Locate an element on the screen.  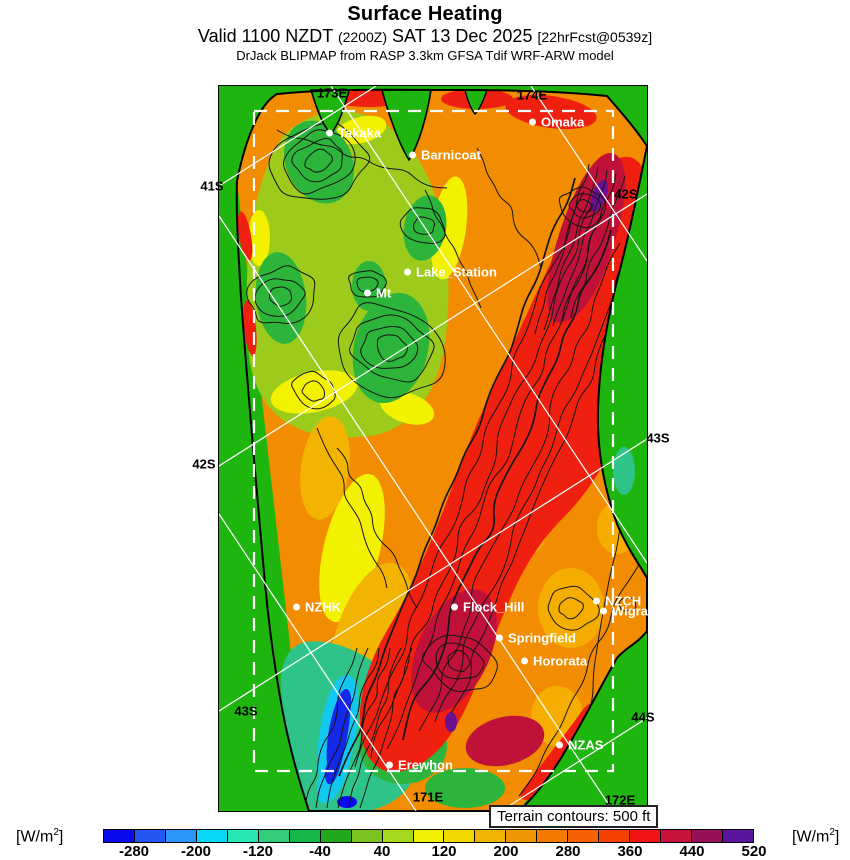
sea-teal-patch is located at coordinates (624, 471).